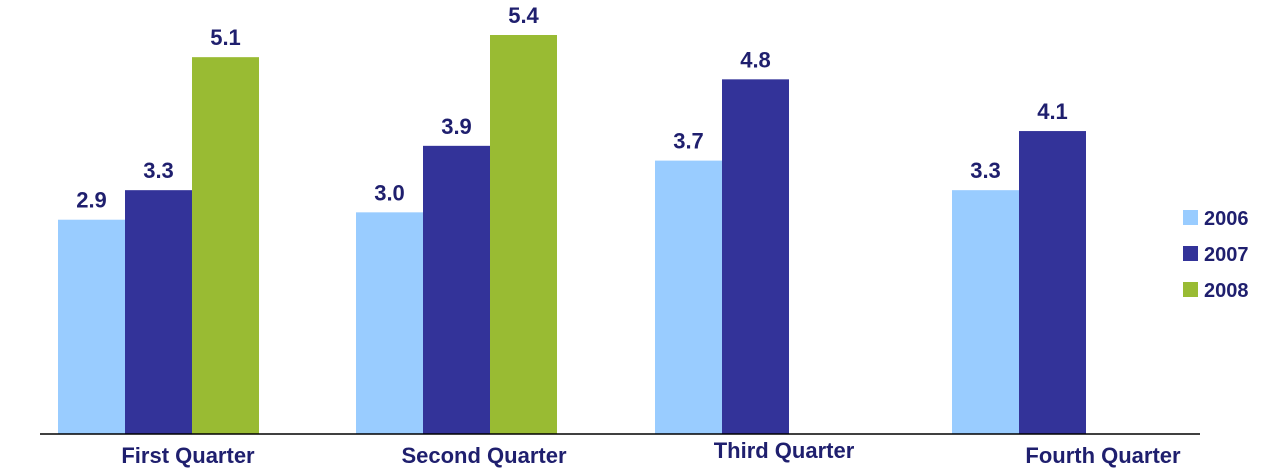 The width and height of the screenshot is (1261, 471). What do you see at coordinates (755, 59) in the screenshot?
I see `value-label: 4.8` at bounding box center [755, 59].